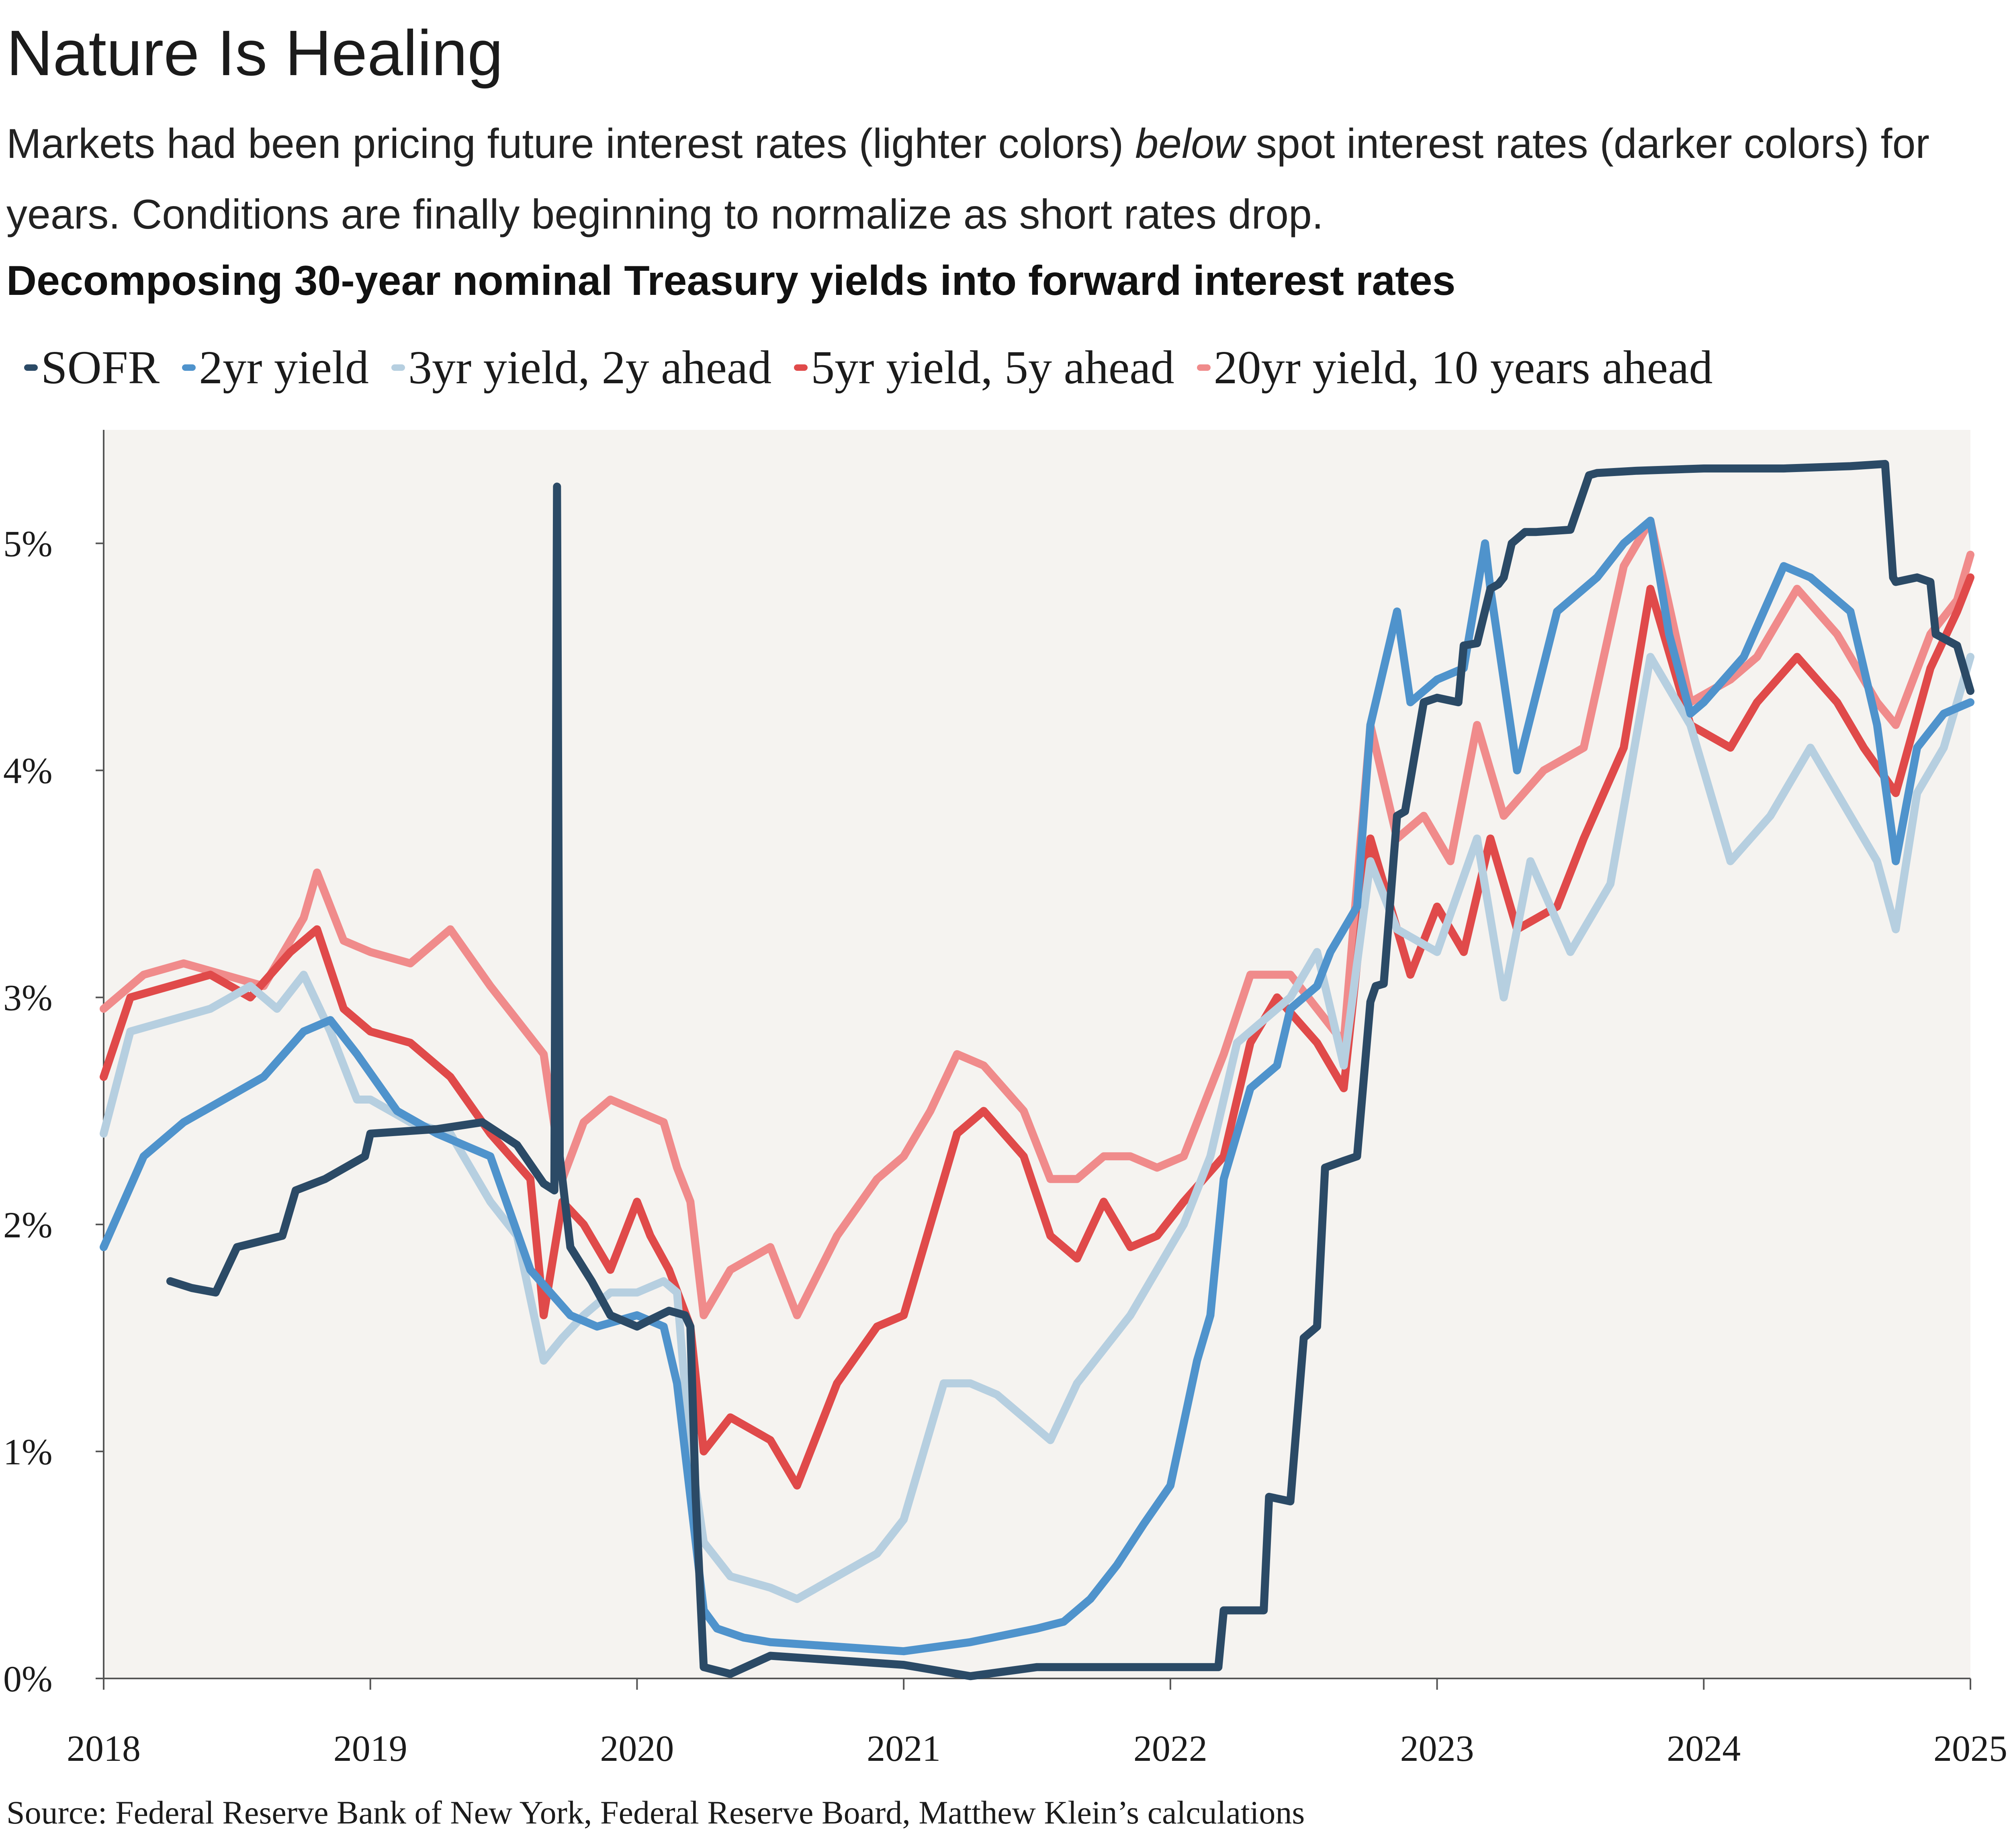 Image resolution: width=2009 pixels, height=1848 pixels. I want to click on subtitle-emphasis: below, so click(1190, 144).